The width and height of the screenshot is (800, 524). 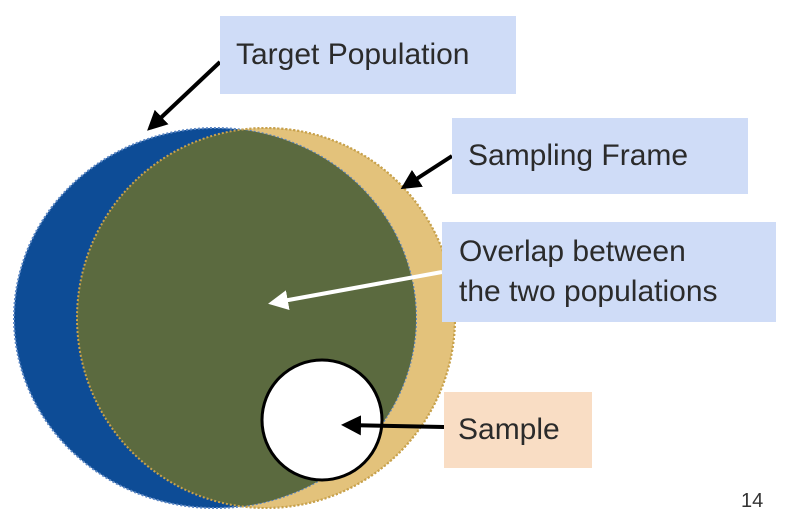 I want to click on sampling-frame-label: Sampling Frame, so click(x=600, y=156).